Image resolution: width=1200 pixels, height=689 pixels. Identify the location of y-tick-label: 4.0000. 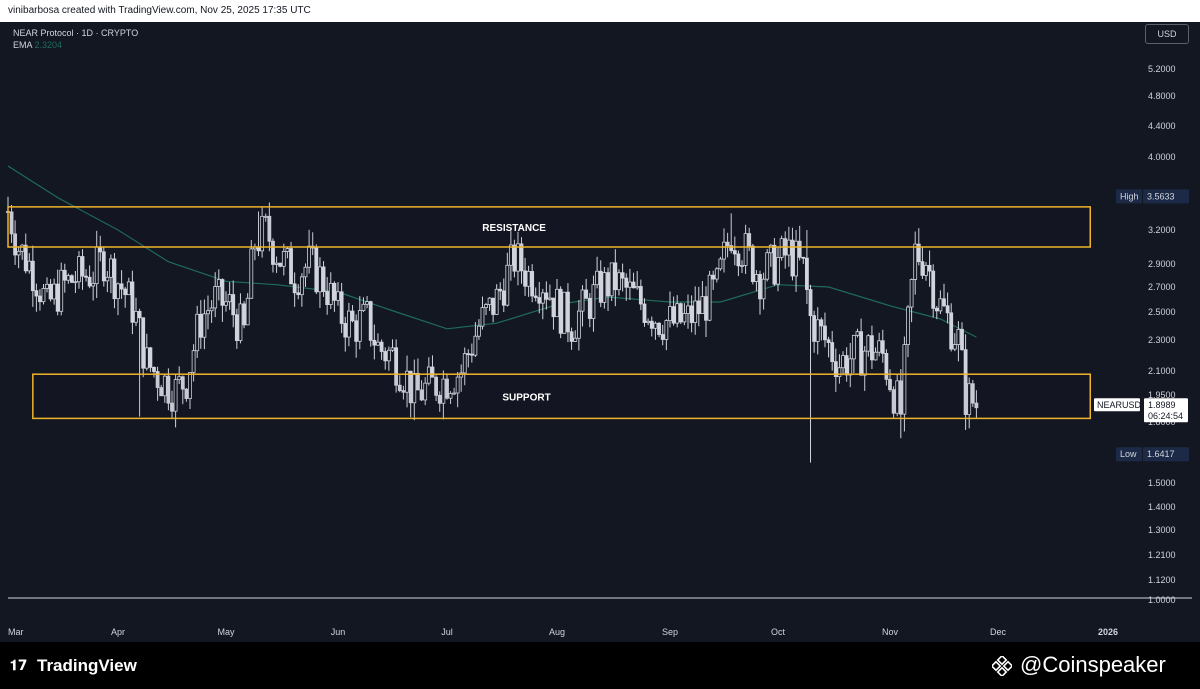
(1162, 157).